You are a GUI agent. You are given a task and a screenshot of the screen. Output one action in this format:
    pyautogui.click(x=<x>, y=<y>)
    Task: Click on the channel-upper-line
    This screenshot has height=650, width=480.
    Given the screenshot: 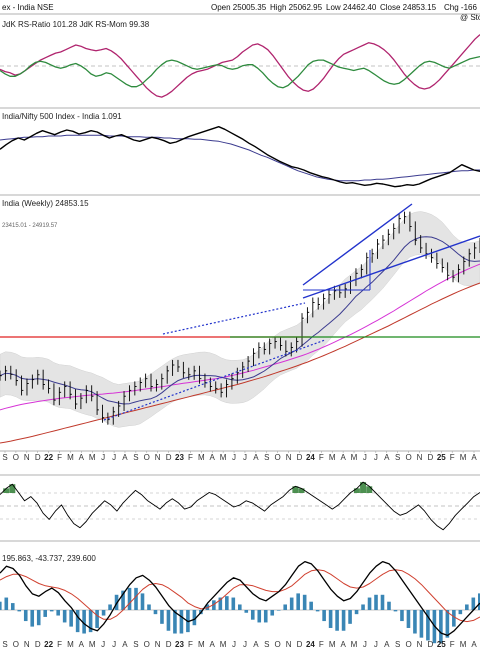 What is the action you would take?
    pyautogui.click(x=357, y=244)
    